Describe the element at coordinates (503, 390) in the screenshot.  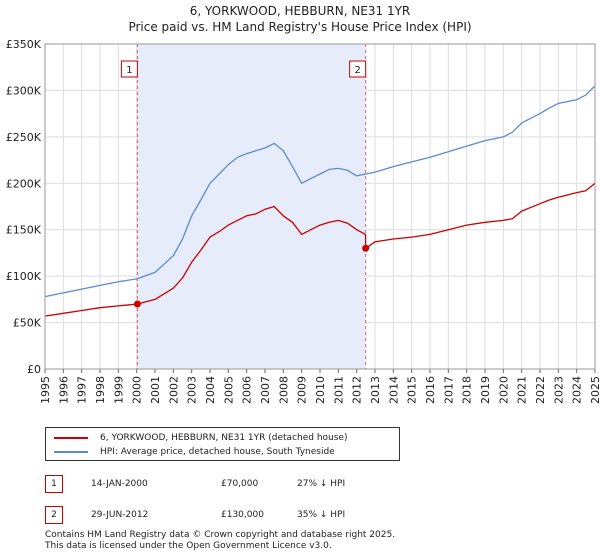
I see `x-tick-label: 2020` at that location.